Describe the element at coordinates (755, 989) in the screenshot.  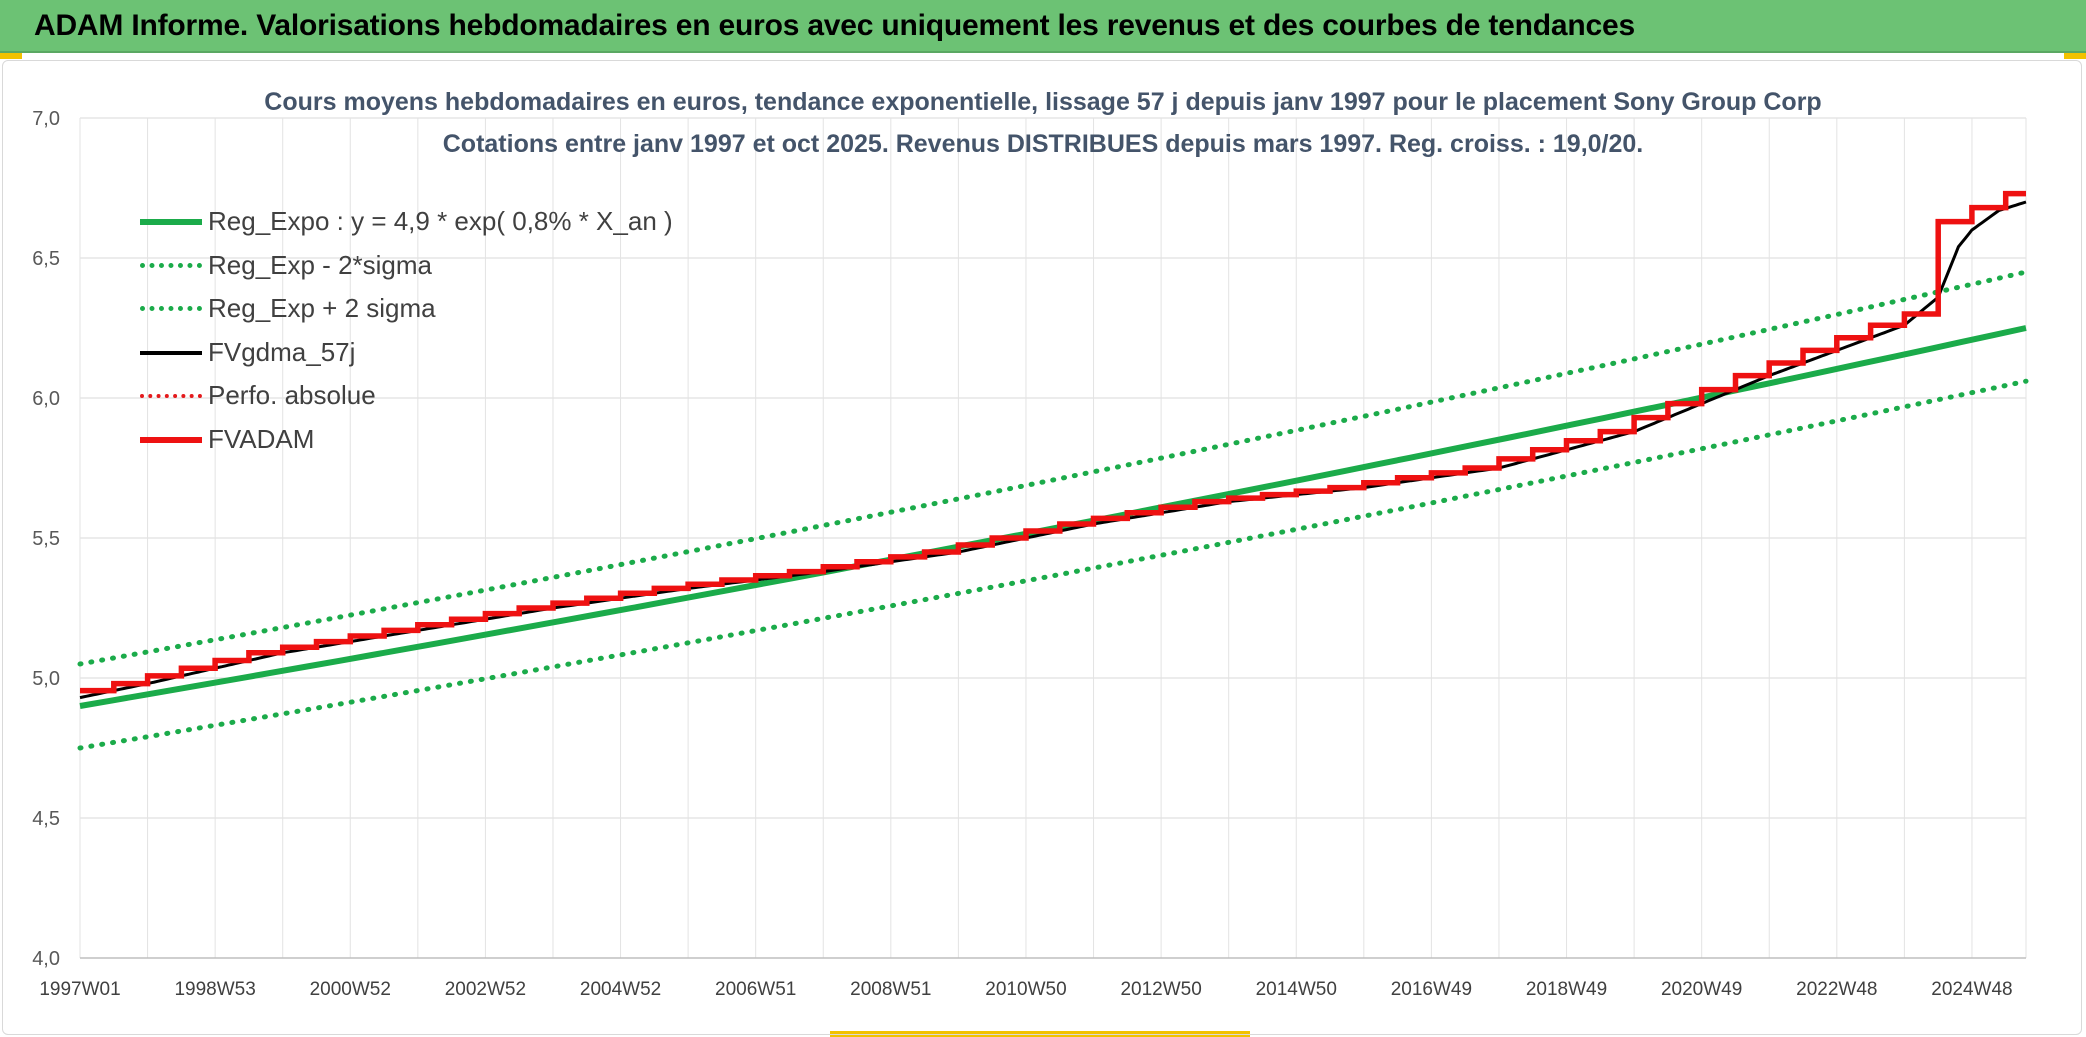
I see `x-tick-label: 2006W51` at that location.